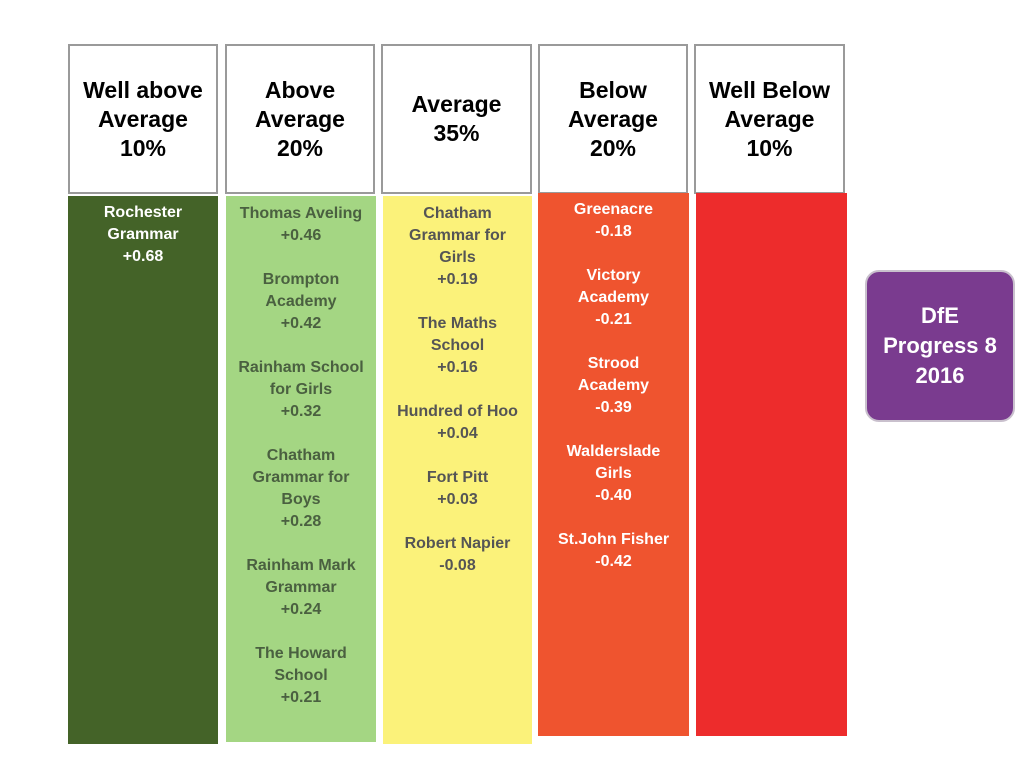  What do you see at coordinates (301, 225) in the screenshot?
I see `school-entry: Thomas Aveling +0.46` at bounding box center [301, 225].